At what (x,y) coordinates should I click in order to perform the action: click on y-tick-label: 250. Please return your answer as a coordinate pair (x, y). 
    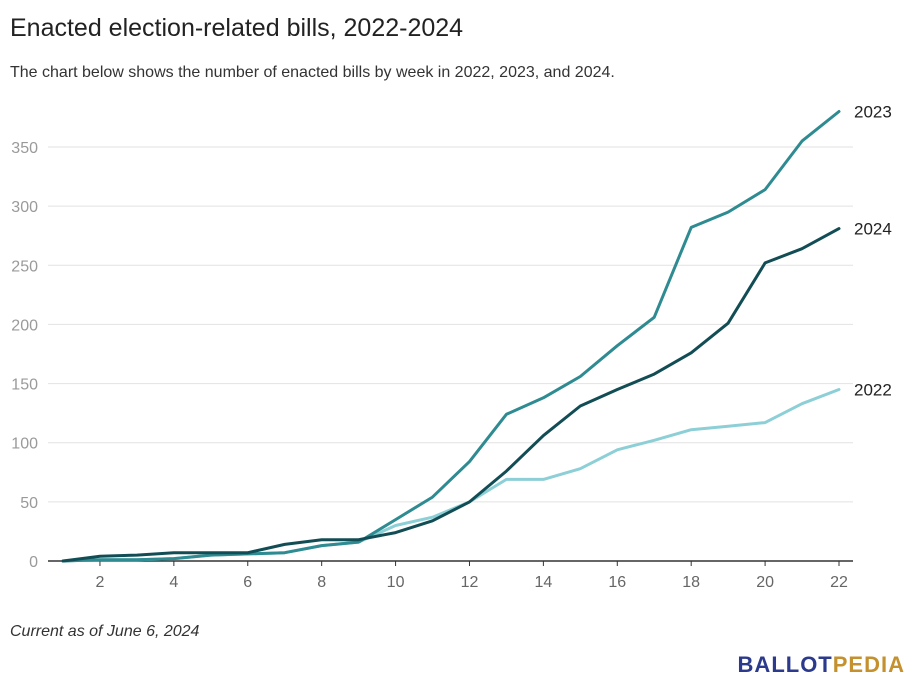
    Looking at the image, I should click on (24, 266).